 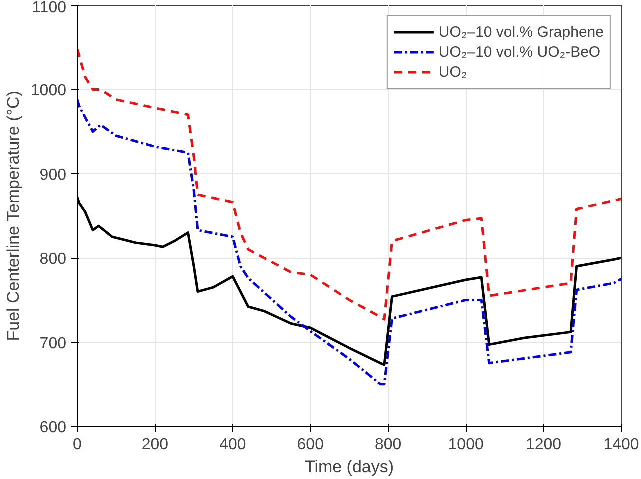 What do you see at coordinates (544, 445) in the screenshot?
I see `x-tick-label: 1200` at bounding box center [544, 445].